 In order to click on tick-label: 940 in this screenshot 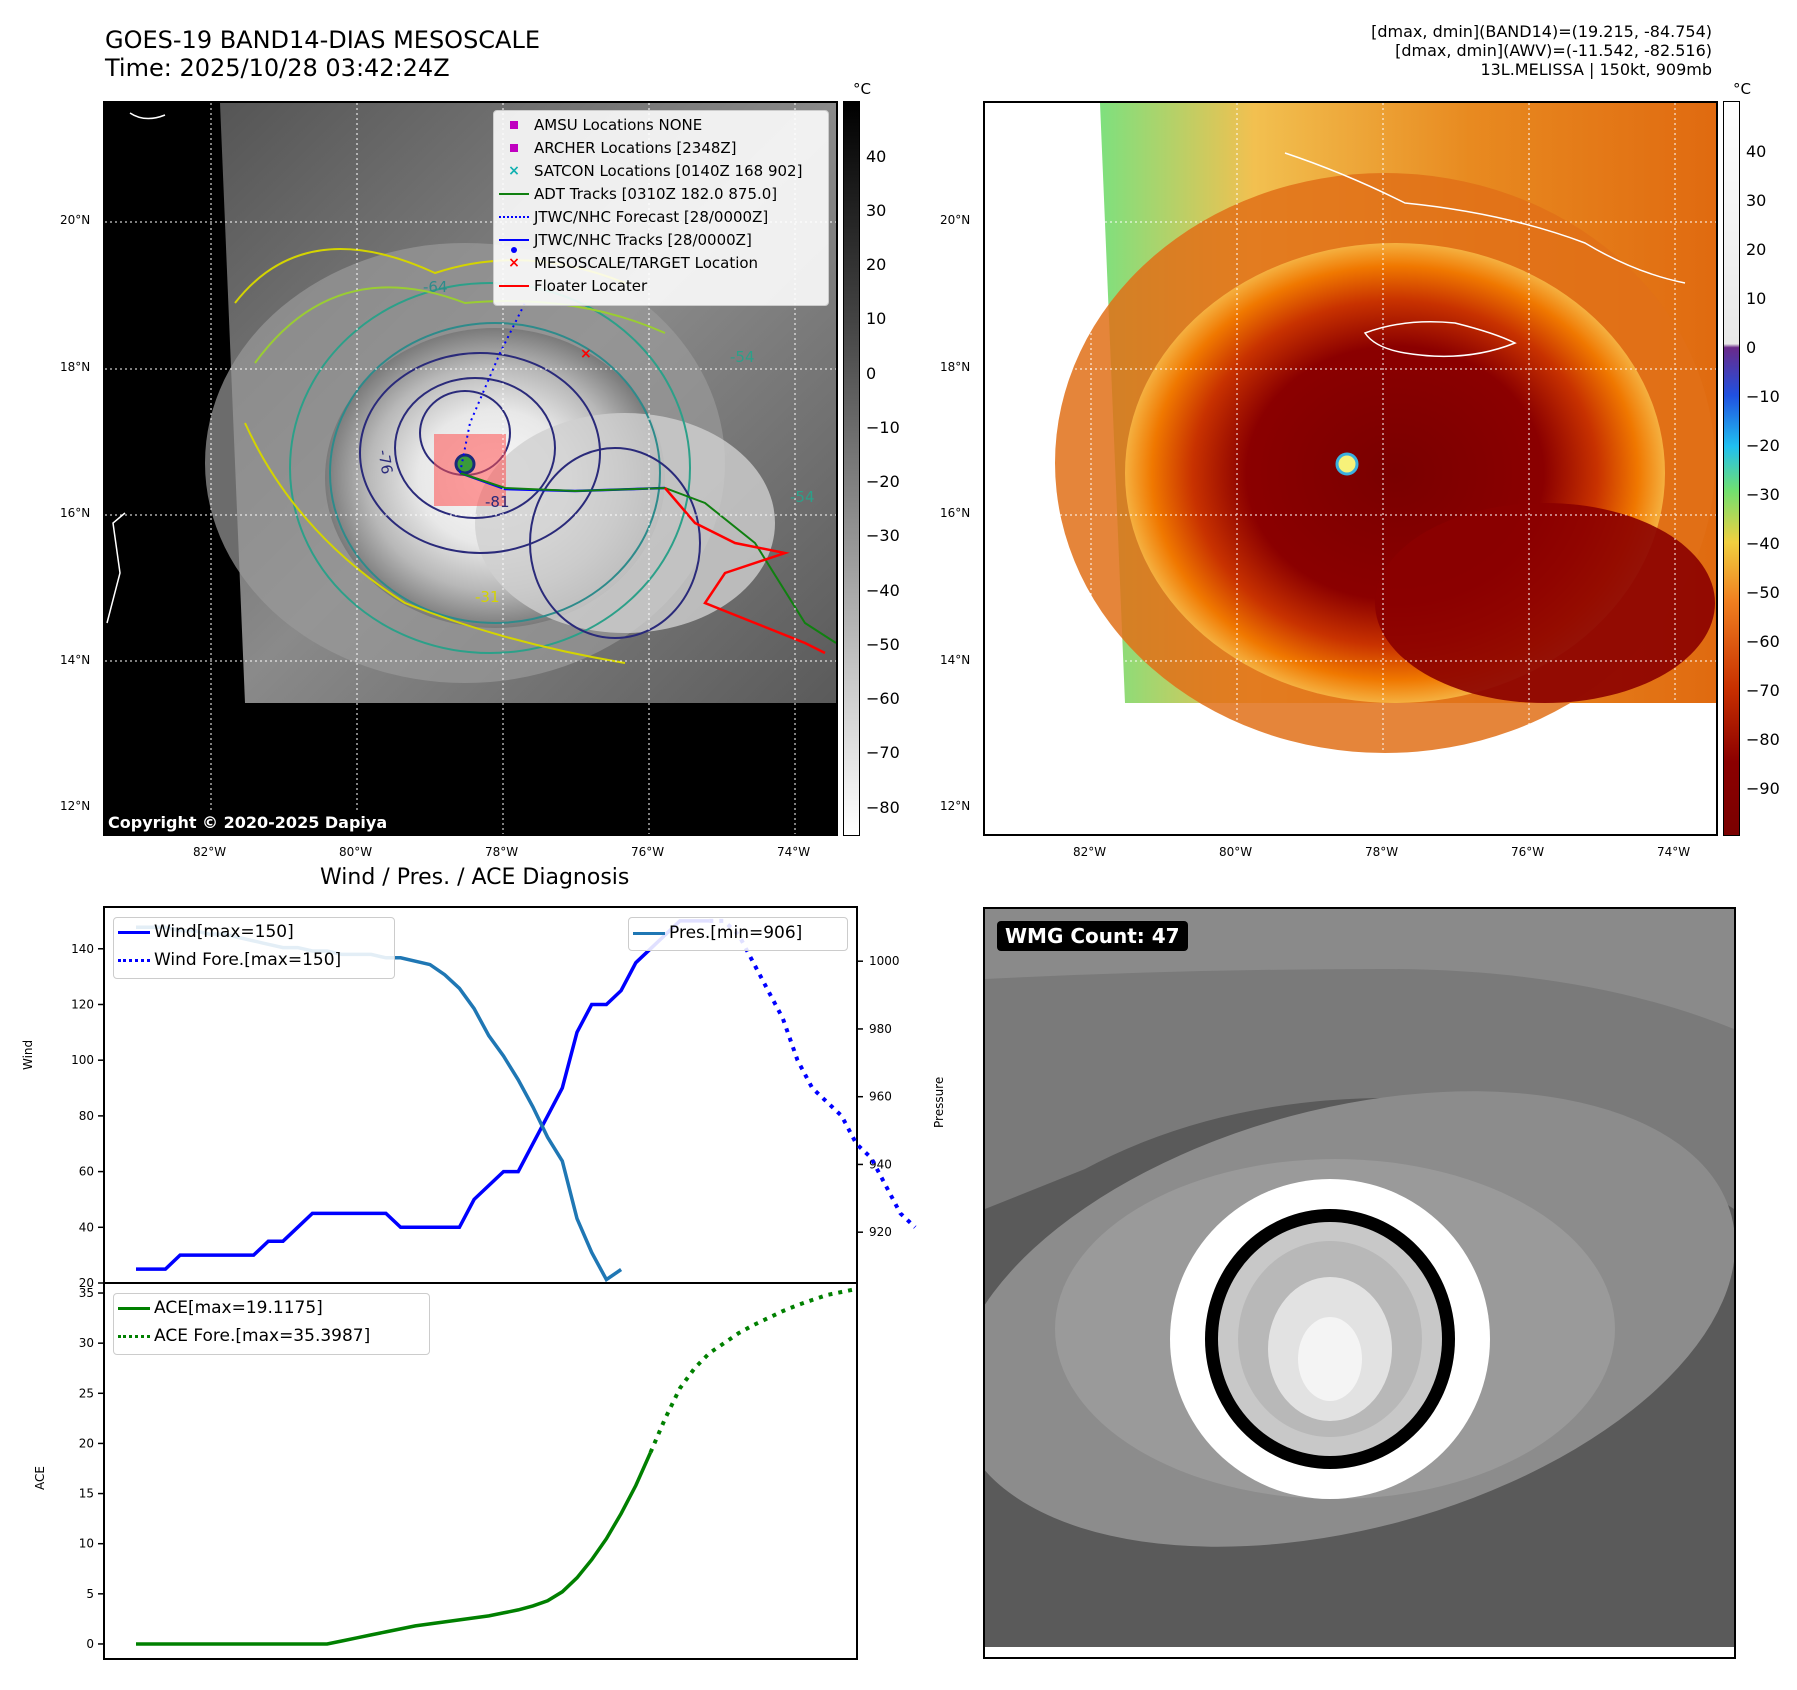, I will do `click(880, 1164)`.